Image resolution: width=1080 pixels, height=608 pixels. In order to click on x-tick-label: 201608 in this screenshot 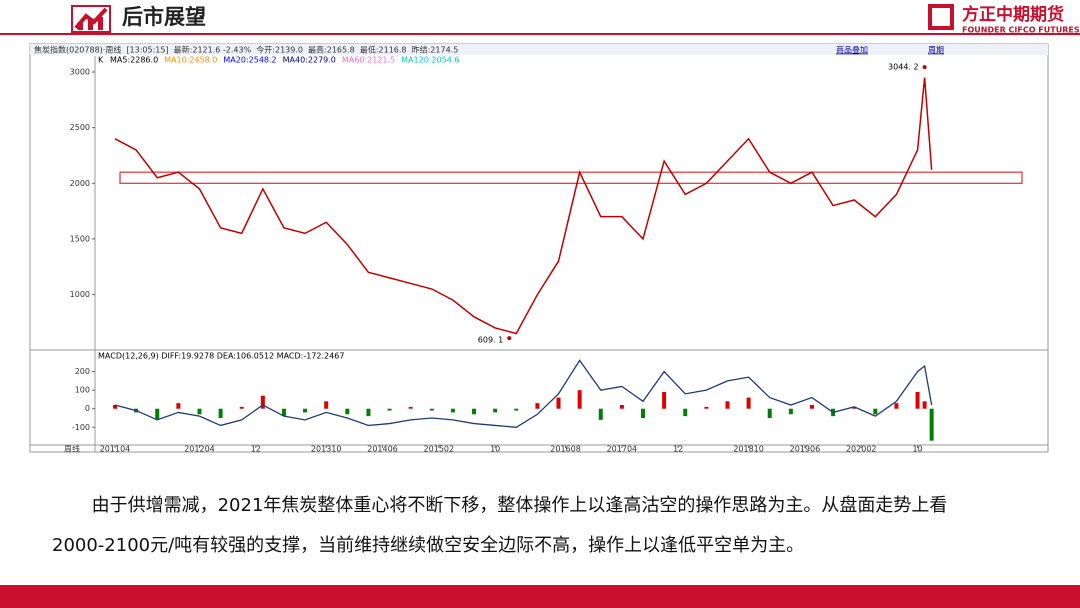, I will do `click(565, 449)`.